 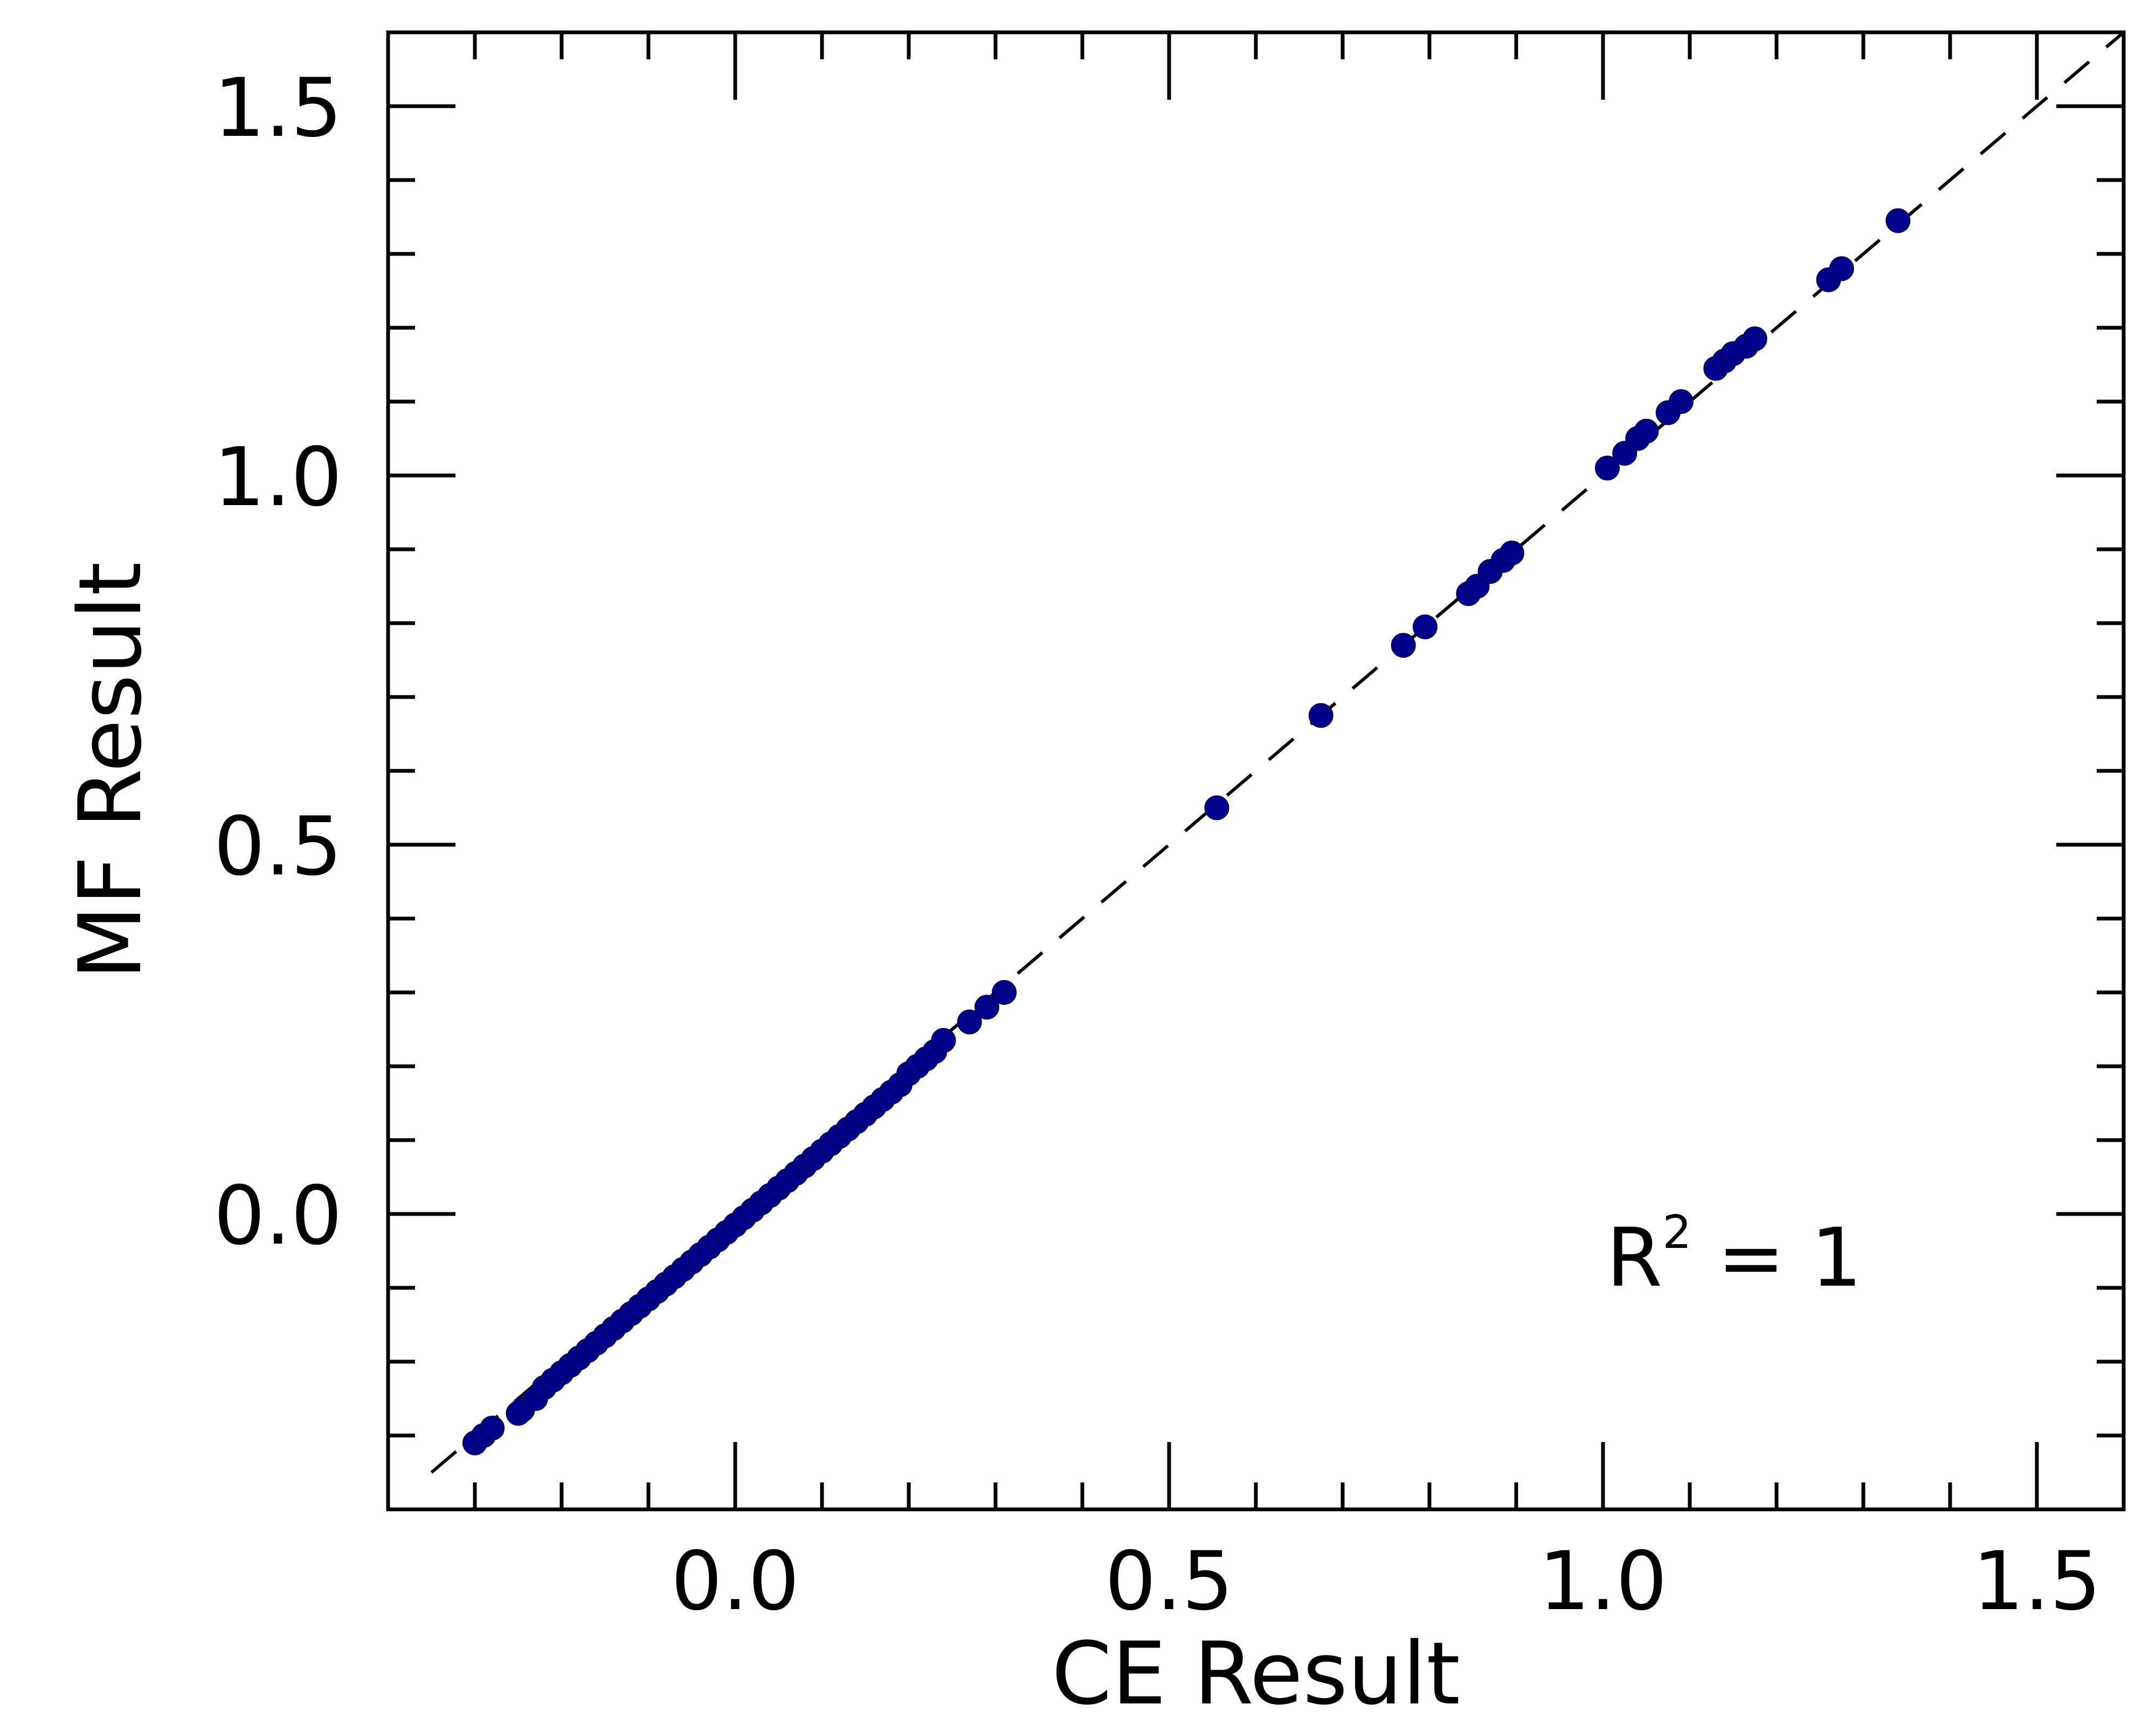 I want to click on x-tick-label: 0.0, so click(x=735, y=1582).